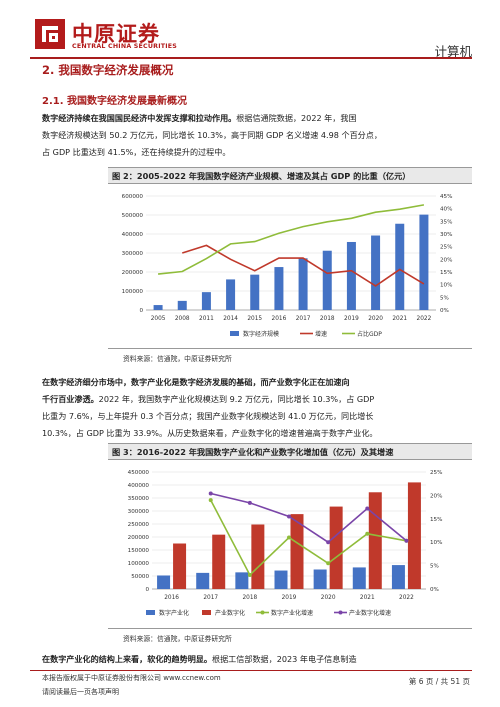 The image size is (500, 707). Describe the element at coordinates (370, 613) in the screenshot. I see `fig3-legend-label: 产业数字化增速` at that location.